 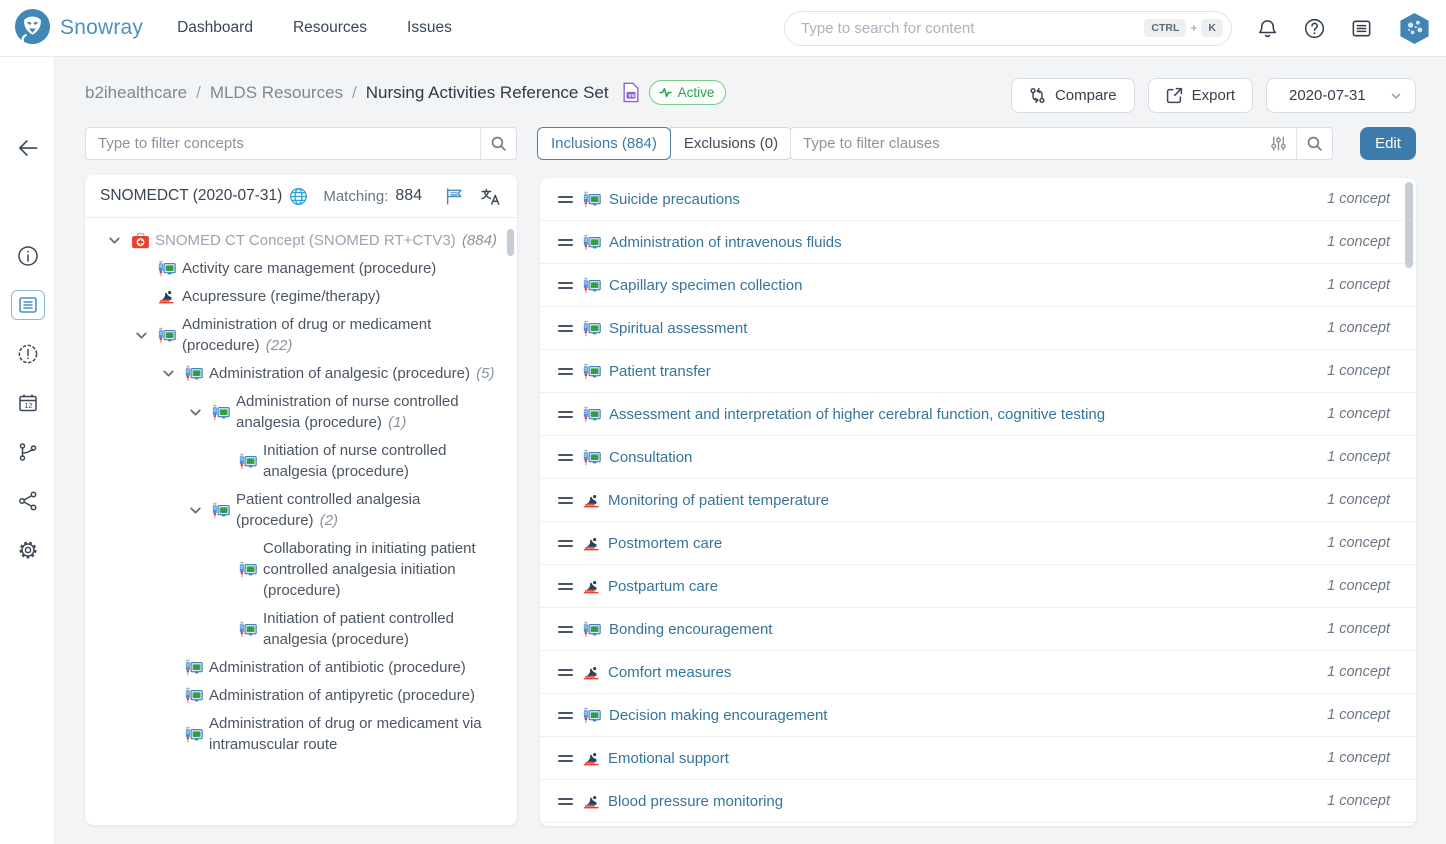 What do you see at coordinates (28, 354) in the screenshot?
I see `alert-icon` at bounding box center [28, 354].